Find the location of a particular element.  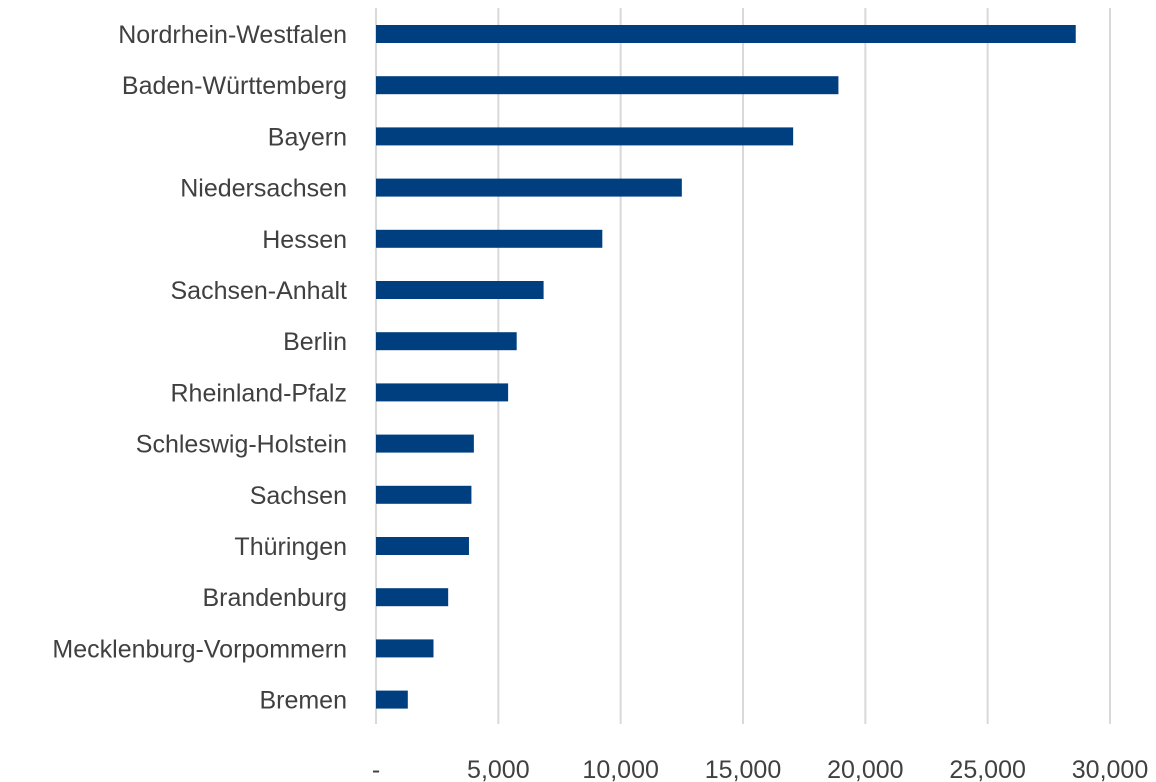

x-tick-label: 25,000 is located at coordinates (987, 769).